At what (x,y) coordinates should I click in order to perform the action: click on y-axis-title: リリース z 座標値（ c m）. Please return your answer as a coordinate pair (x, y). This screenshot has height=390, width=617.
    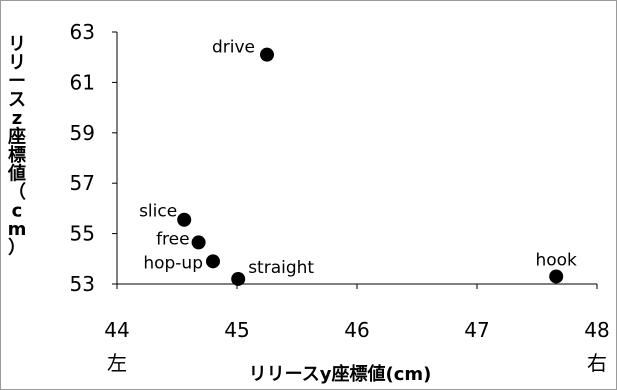
    Looking at the image, I should click on (16, 146).